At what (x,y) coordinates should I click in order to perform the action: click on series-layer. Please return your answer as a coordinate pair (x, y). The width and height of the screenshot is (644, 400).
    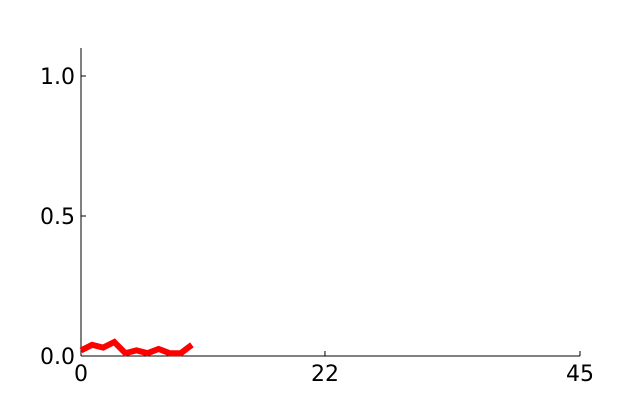
    Looking at the image, I should click on (136, 347).